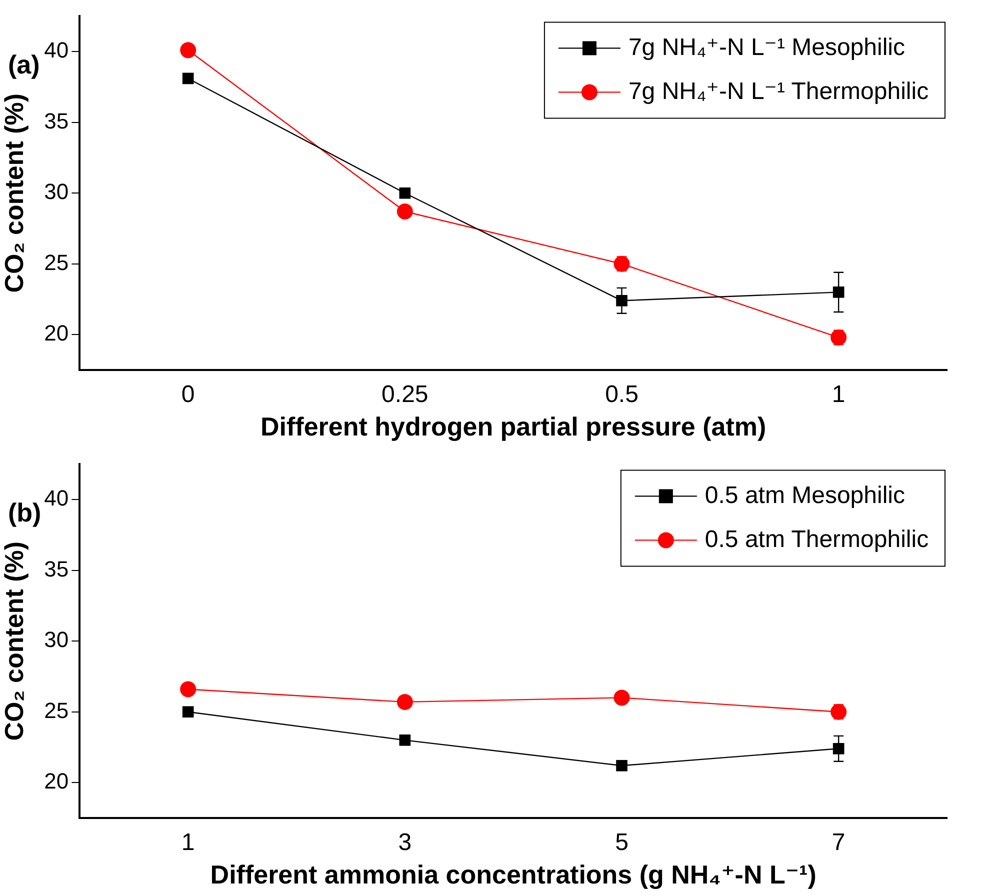  What do you see at coordinates (805, 495) in the screenshot?
I see `legend-label: 0.5 atm Mesophilic` at bounding box center [805, 495].